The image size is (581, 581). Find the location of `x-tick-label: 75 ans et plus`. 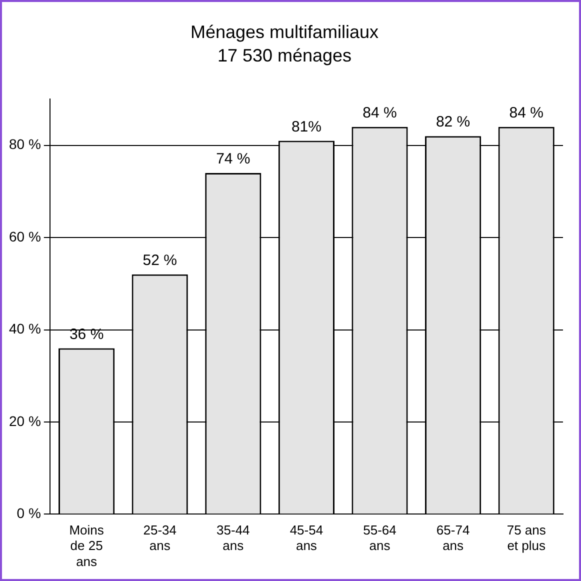

x-tick-label: 75 ans et plus is located at coordinates (526, 538).